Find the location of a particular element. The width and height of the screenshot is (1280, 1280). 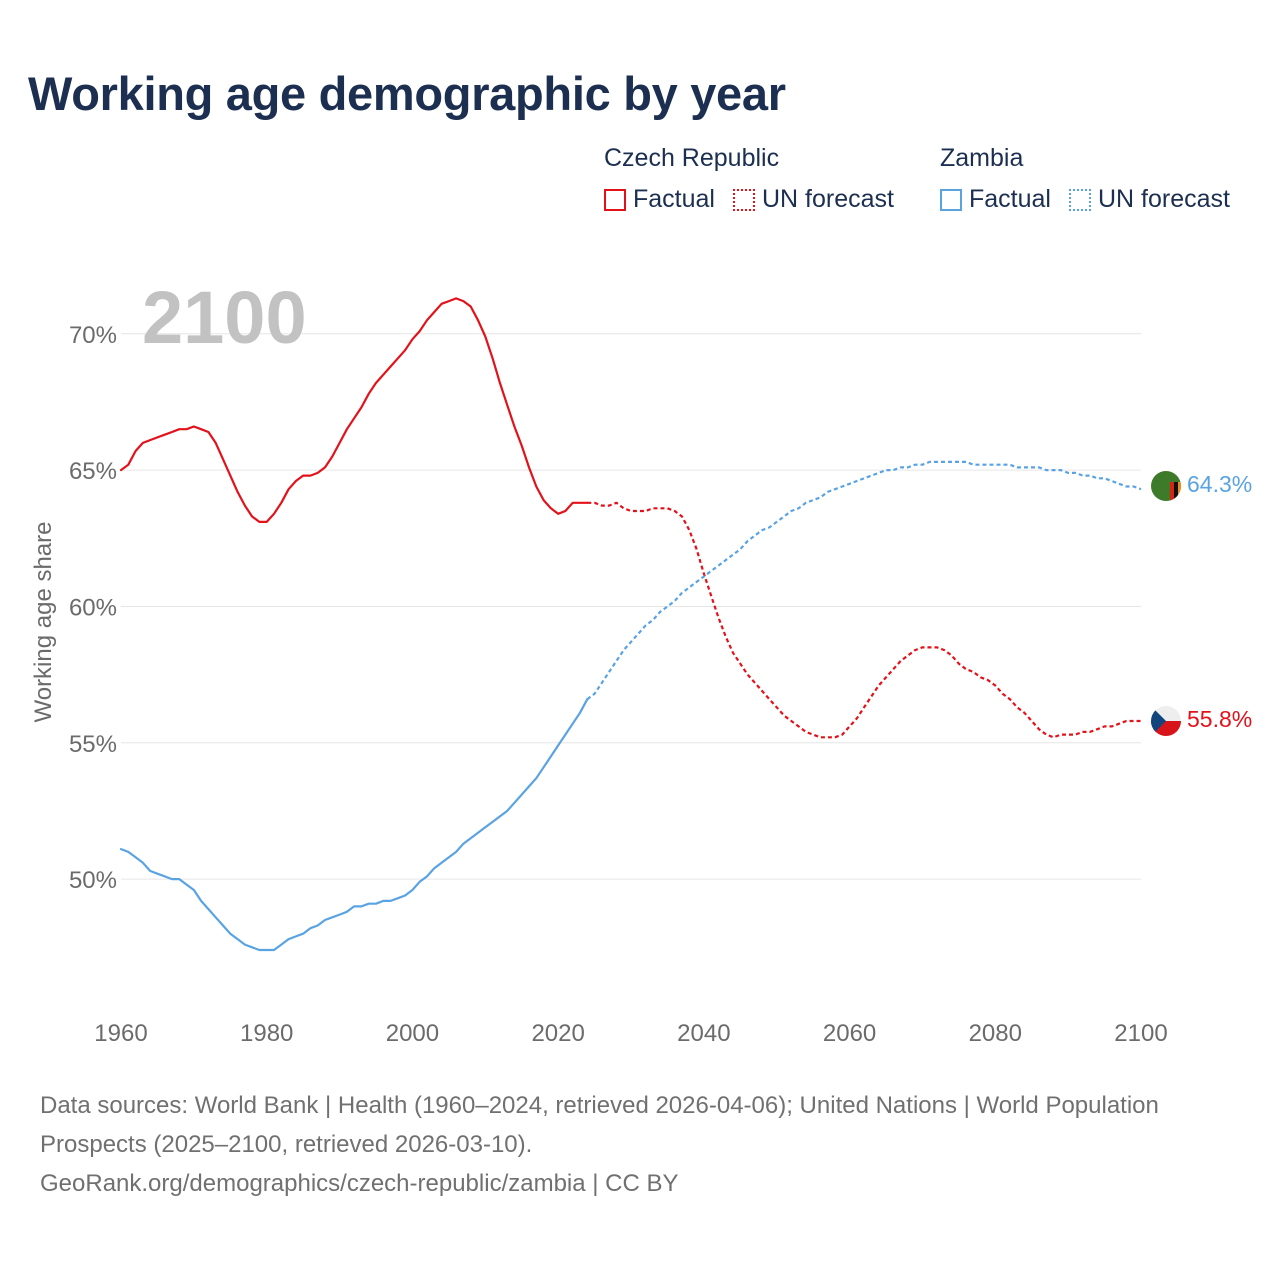

legend-zambia: Zambia Factual UN forecast is located at coordinates (1094, 179).